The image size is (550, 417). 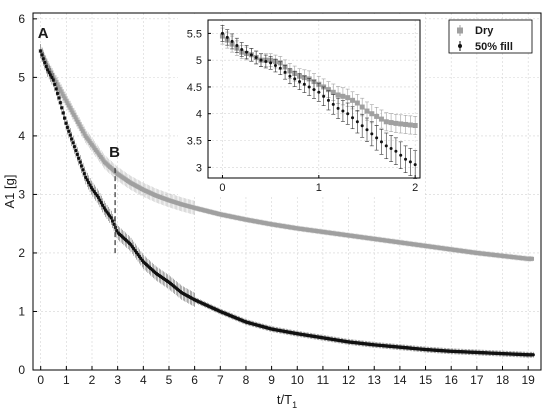 I want to click on legend-dry-label: Dry, so click(x=484, y=31).